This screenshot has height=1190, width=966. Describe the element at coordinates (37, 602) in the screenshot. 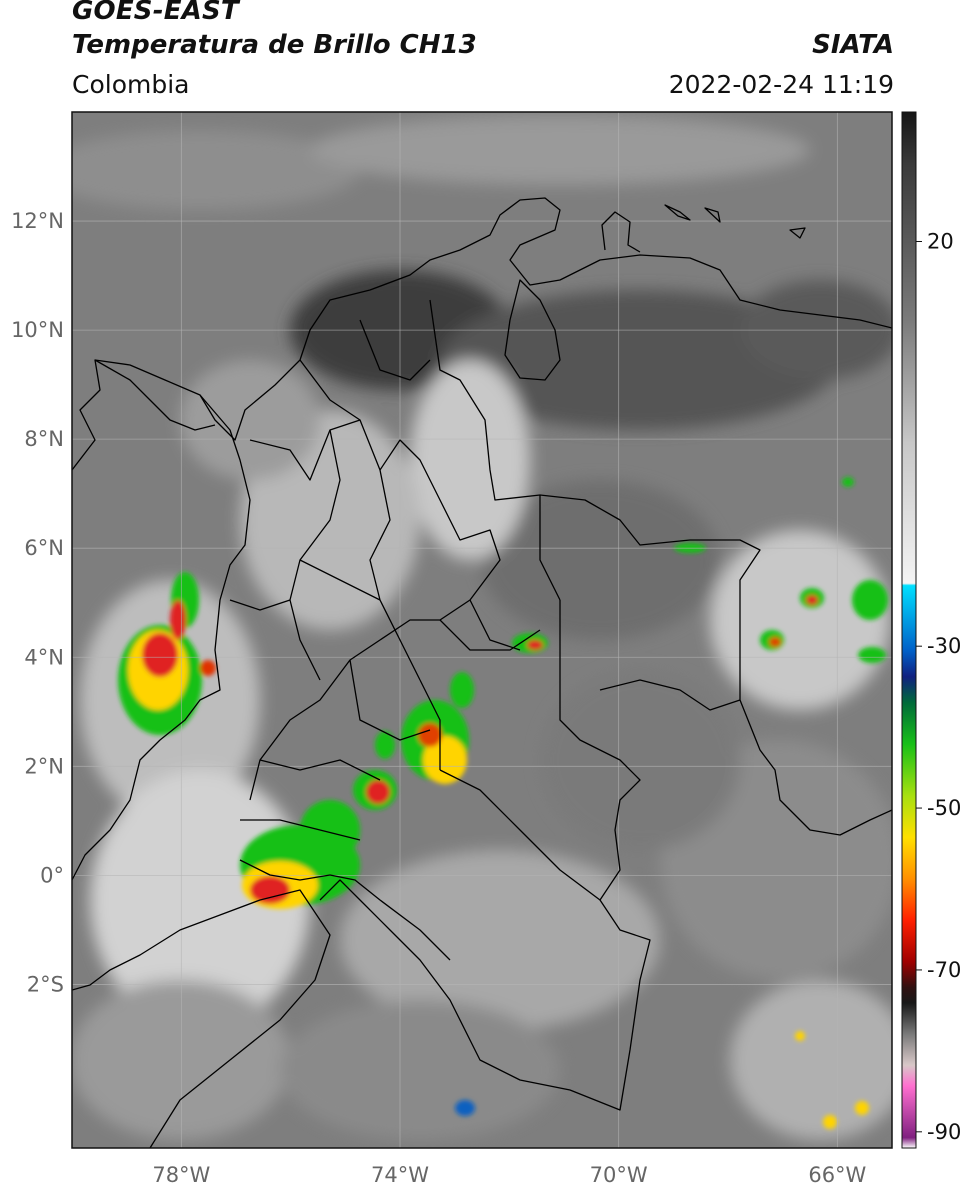

I see `latitude-labels: 12°N 10°N 8°N 6°N 4°N 2°N 0° 2°S` at that location.